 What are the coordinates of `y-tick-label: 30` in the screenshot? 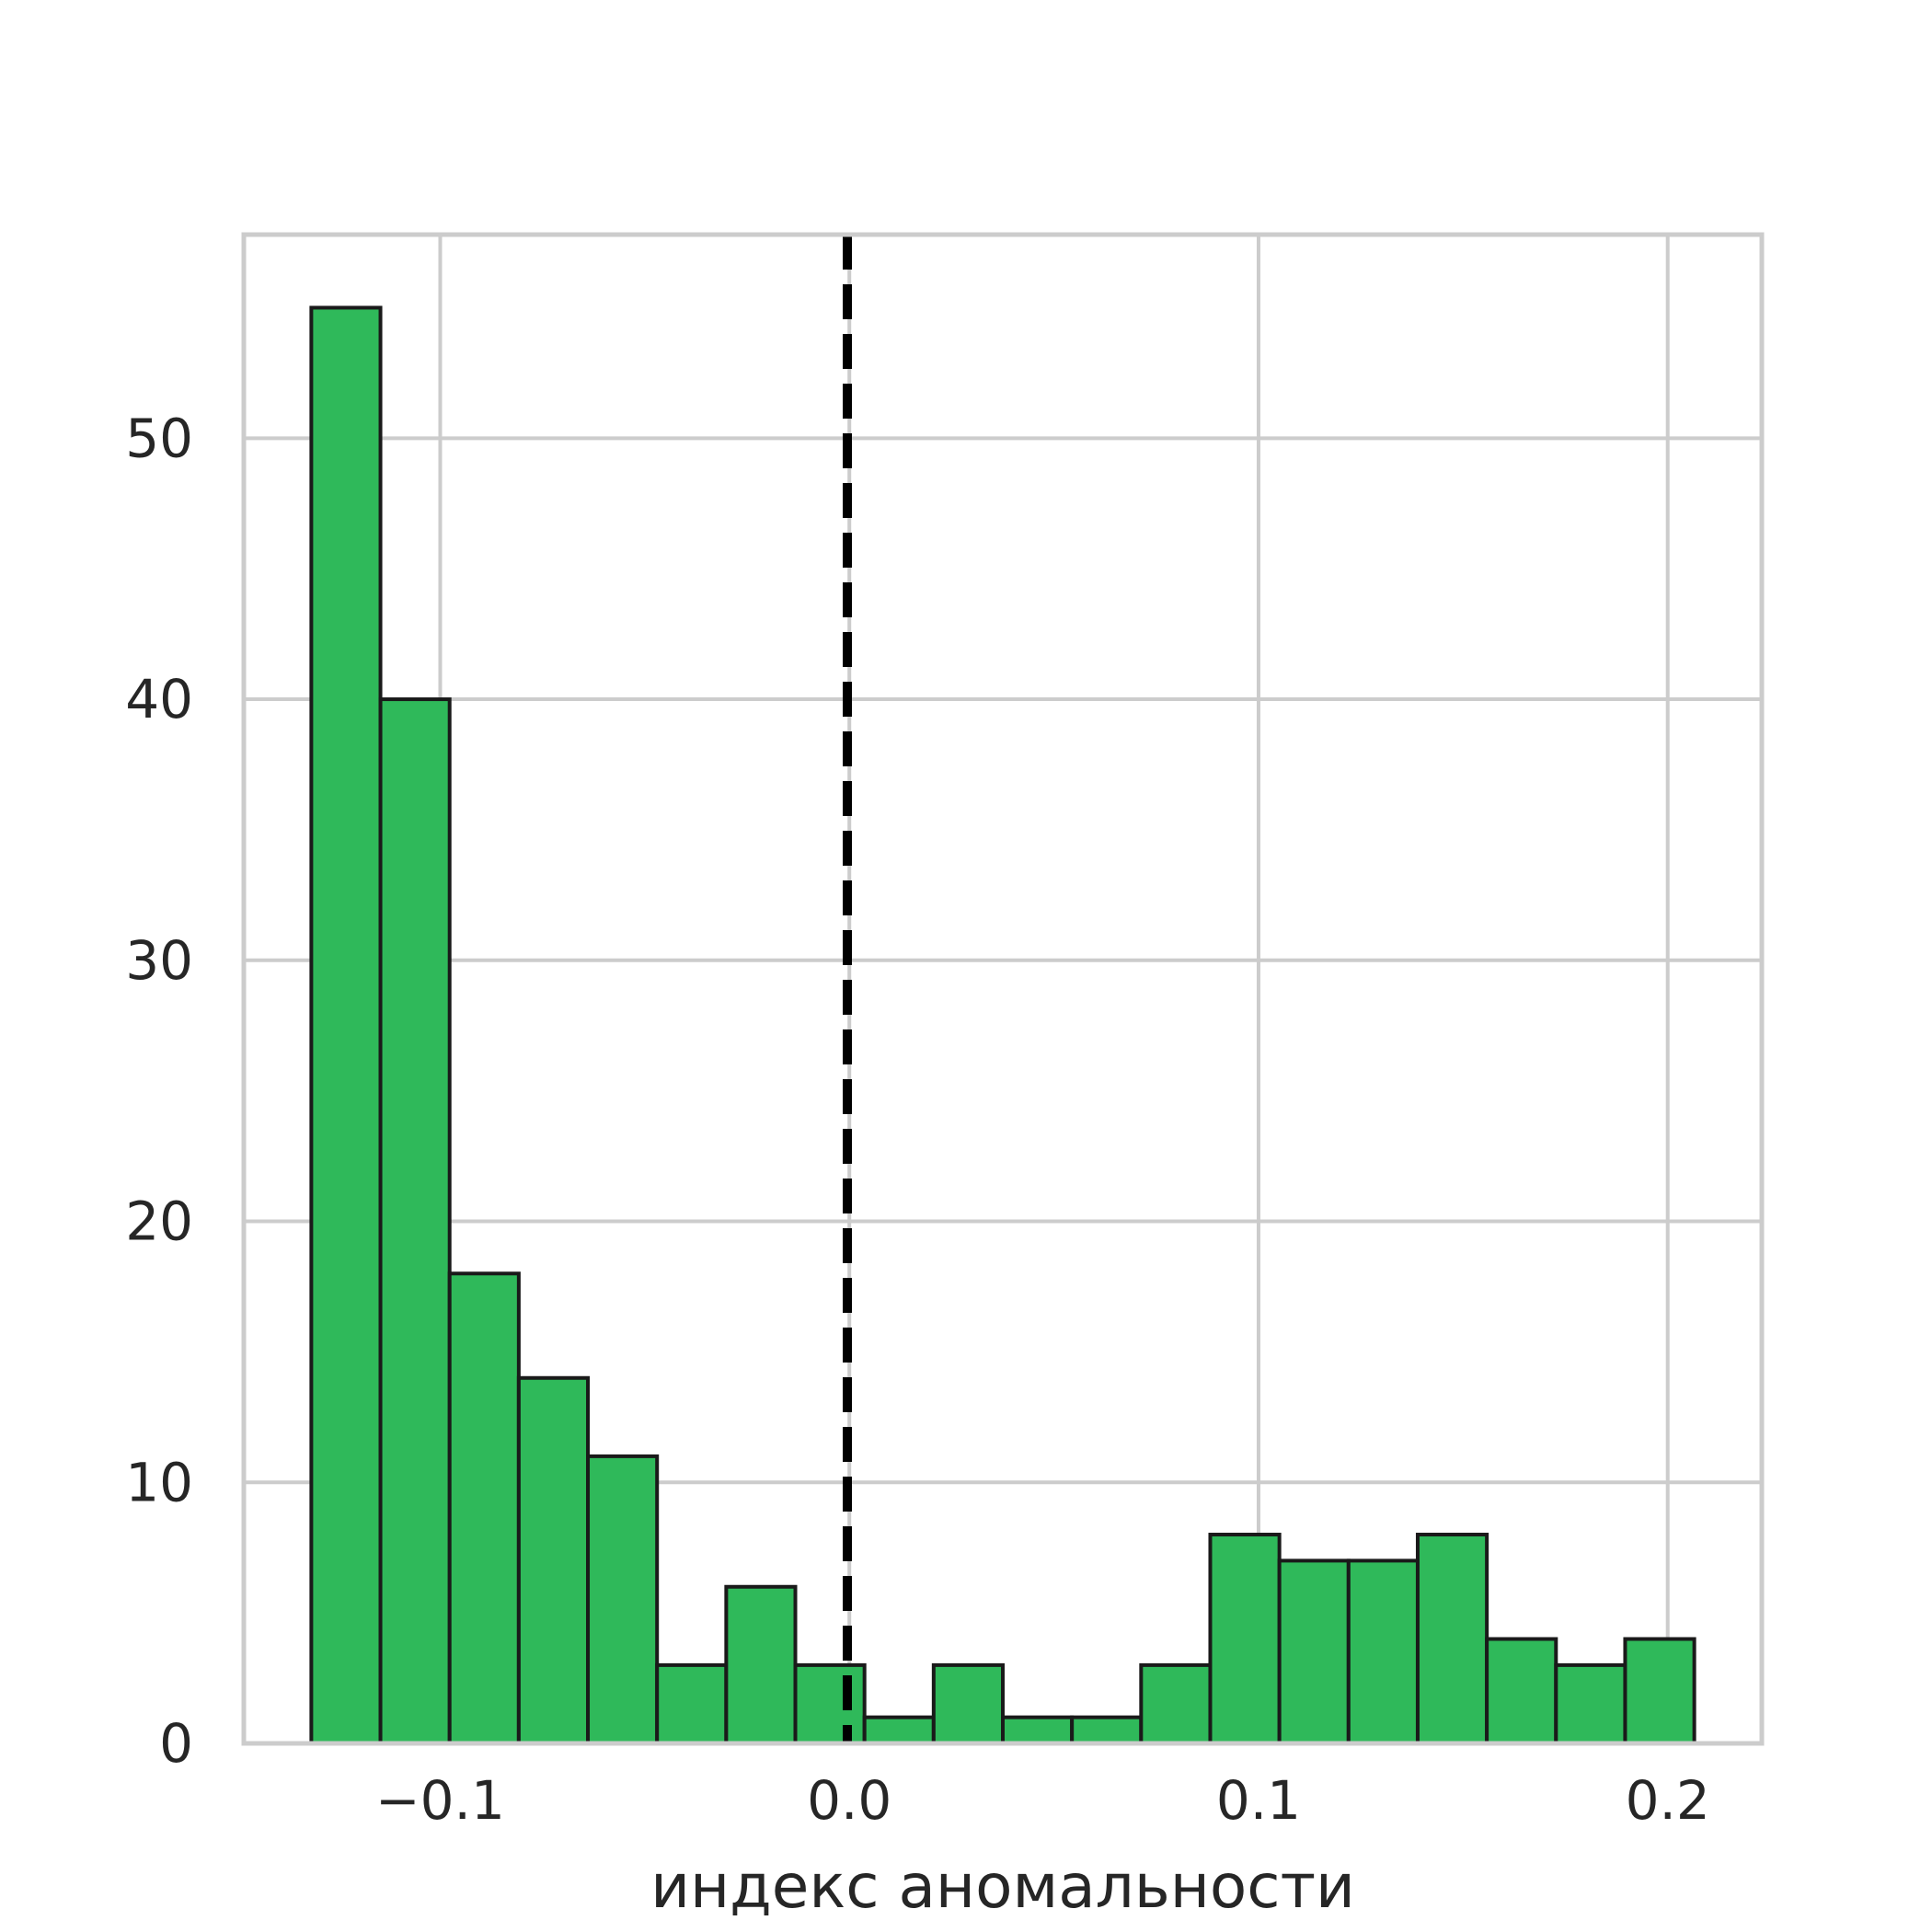 It's located at (159, 960).